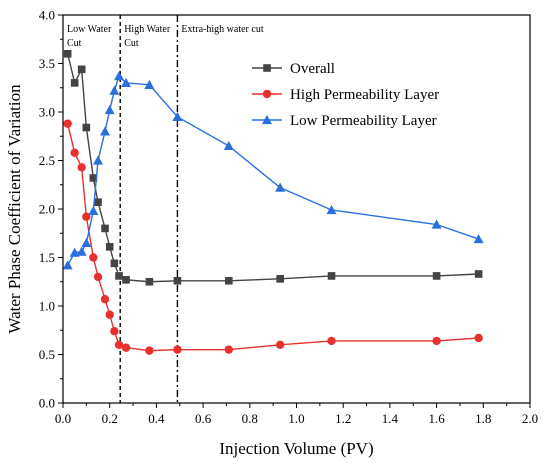  Describe the element at coordinates (63, 418) in the screenshot. I see `x-tick-label: 0.0` at that location.